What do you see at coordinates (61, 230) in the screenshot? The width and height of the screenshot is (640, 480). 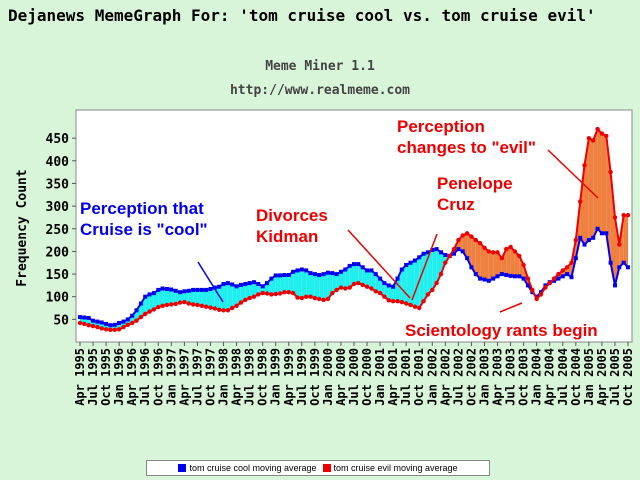 I see `y-axis: 50 100 150 200 250 300 350 400 450` at bounding box center [61, 230].